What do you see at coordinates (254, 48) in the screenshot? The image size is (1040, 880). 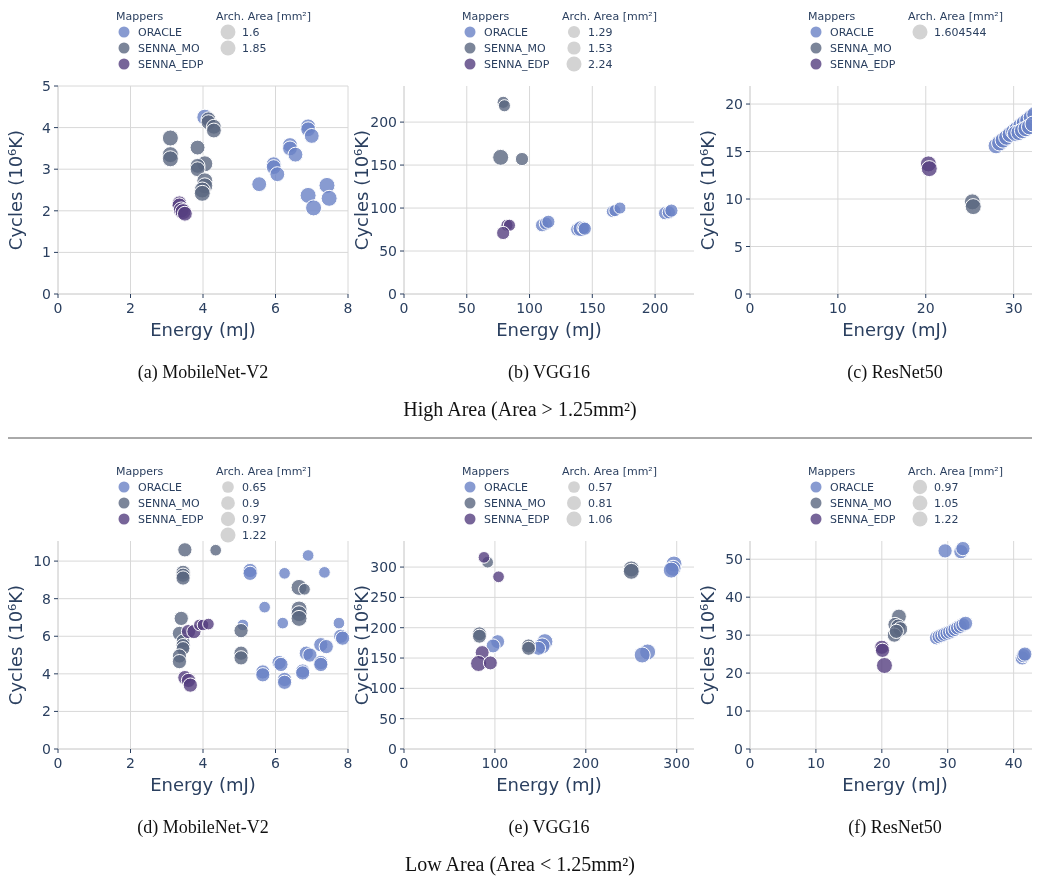 I see `legend-label: 1.85` at bounding box center [254, 48].